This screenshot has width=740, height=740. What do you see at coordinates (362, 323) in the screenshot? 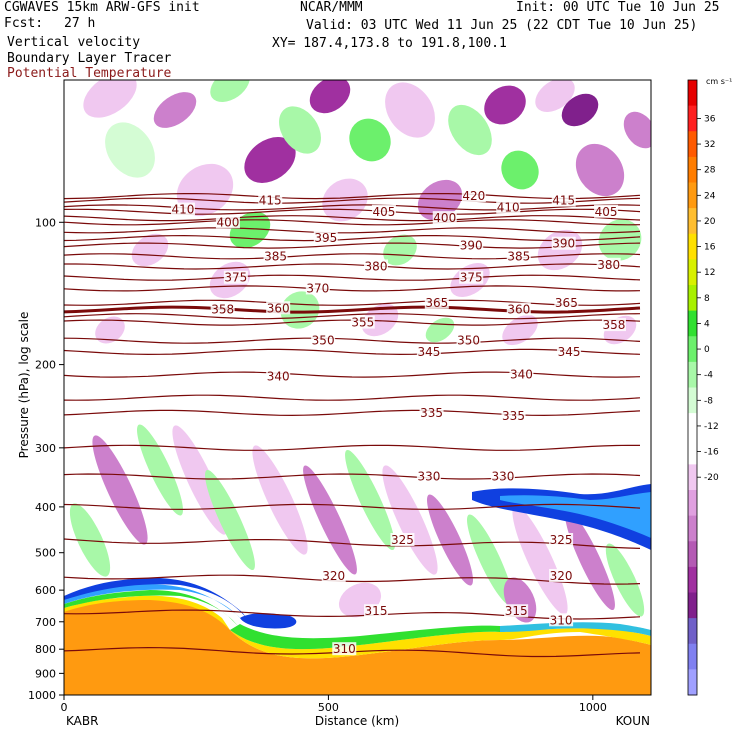
I see `isentrope-label: 355` at bounding box center [362, 323].